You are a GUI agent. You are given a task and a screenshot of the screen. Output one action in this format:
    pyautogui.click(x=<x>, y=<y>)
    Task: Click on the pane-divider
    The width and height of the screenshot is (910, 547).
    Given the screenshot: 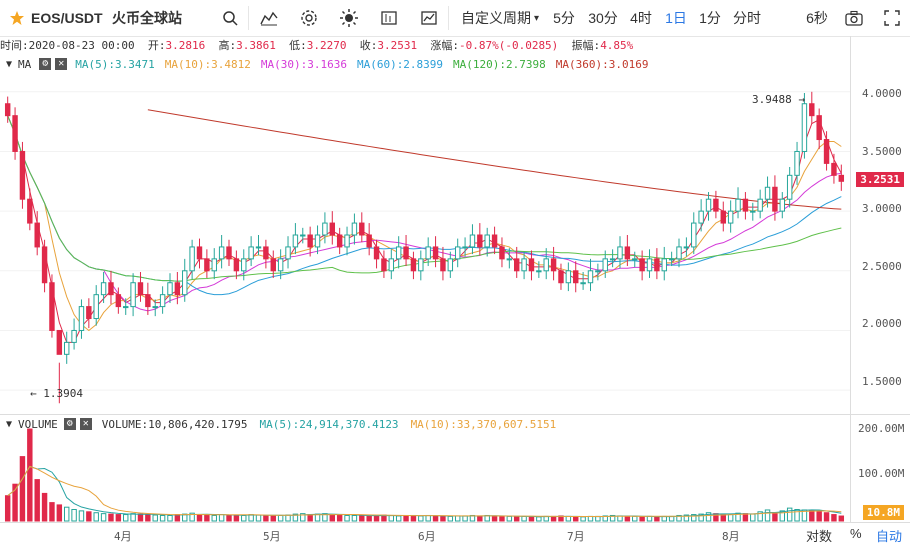 What is the action you would take?
    pyautogui.click(x=455, y=414)
    